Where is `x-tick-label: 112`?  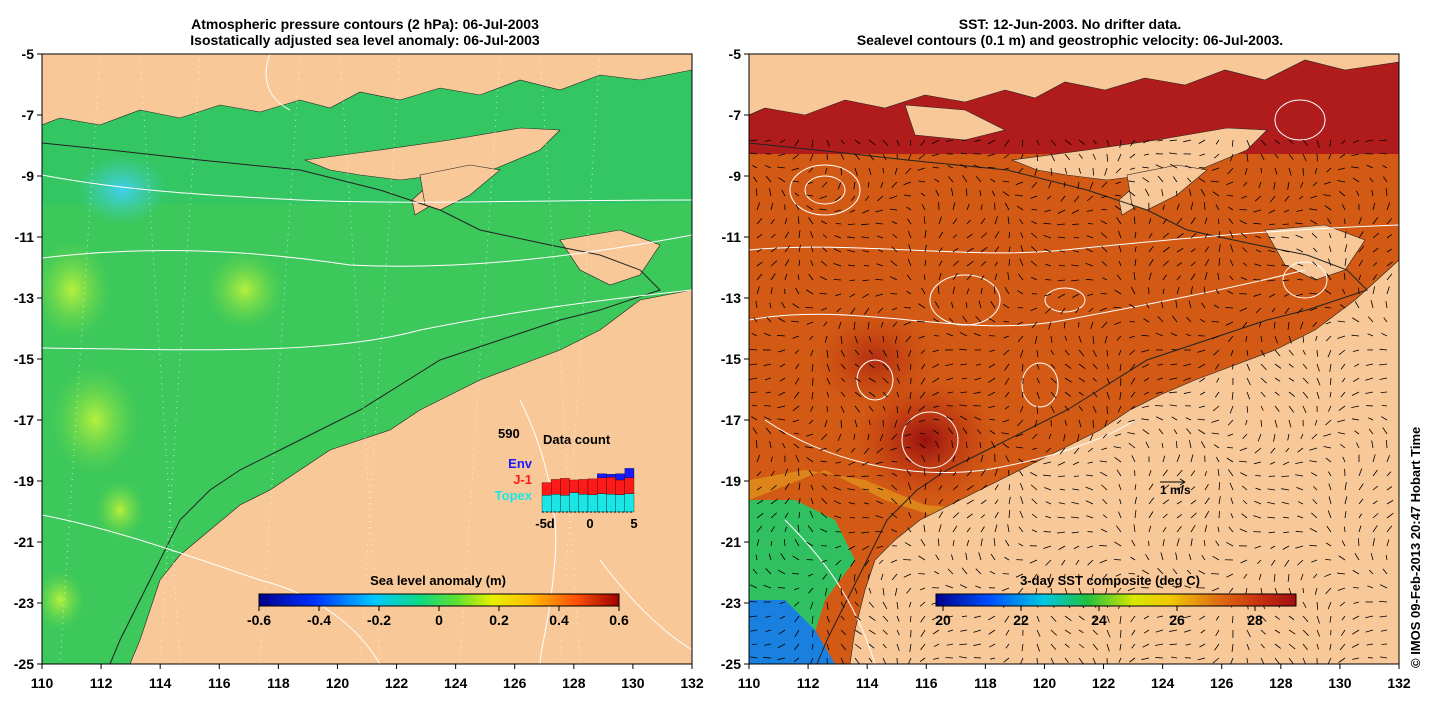 x-tick-label: 112 is located at coordinates (101, 683).